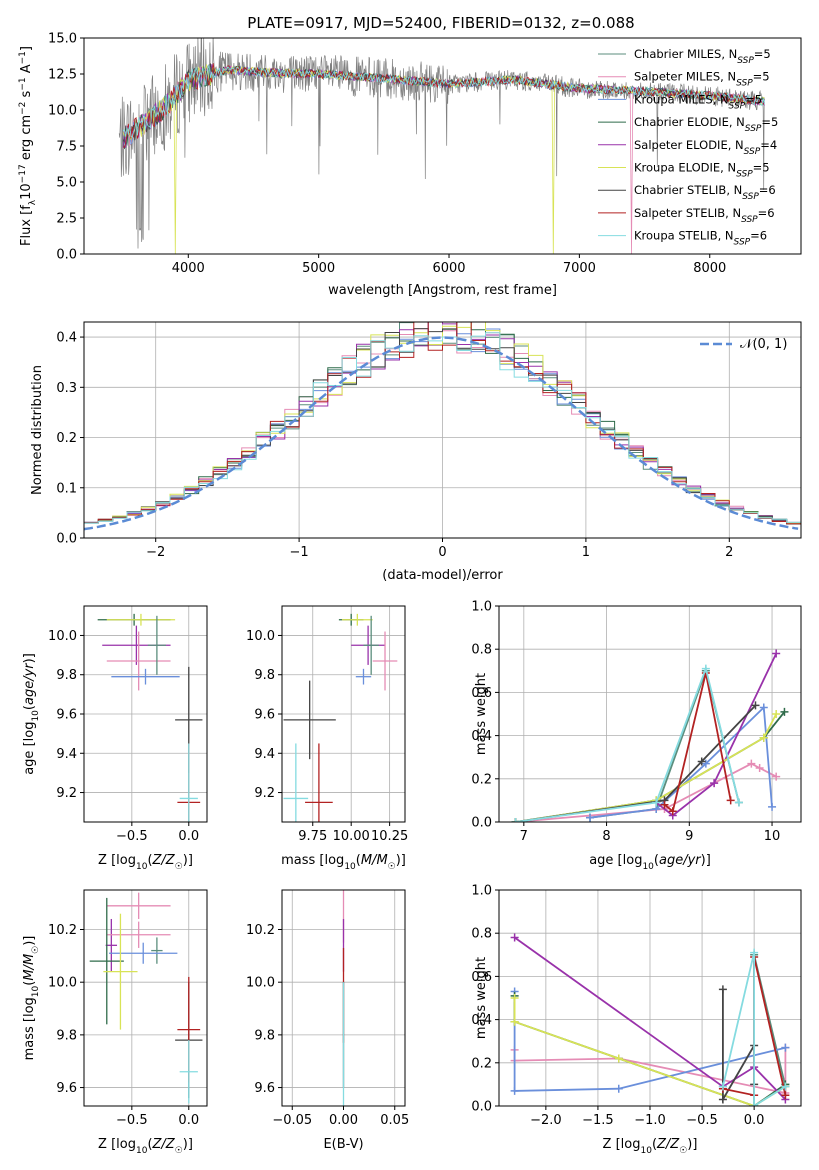  Describe the element at coordinates (586, 552) in the screenshot. I see `x-tick-label: 1` at that location.